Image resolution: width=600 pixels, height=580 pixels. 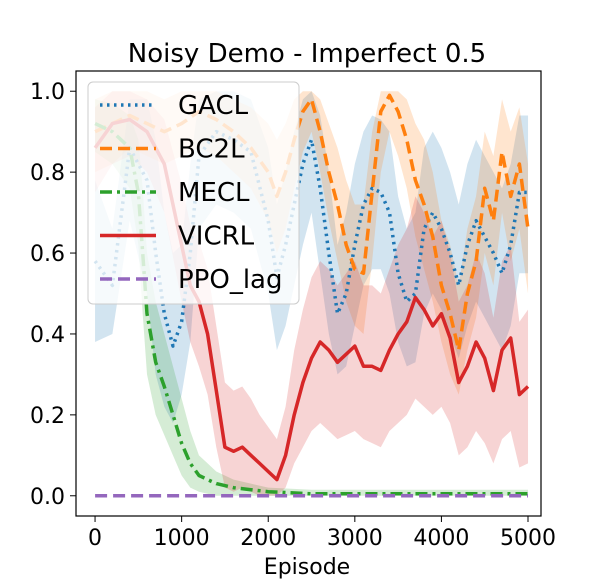 What do you see at coordinates (441, 538) in the screenshot?
I see `x-tick-label: 4000` at bounding box center [441, 538].